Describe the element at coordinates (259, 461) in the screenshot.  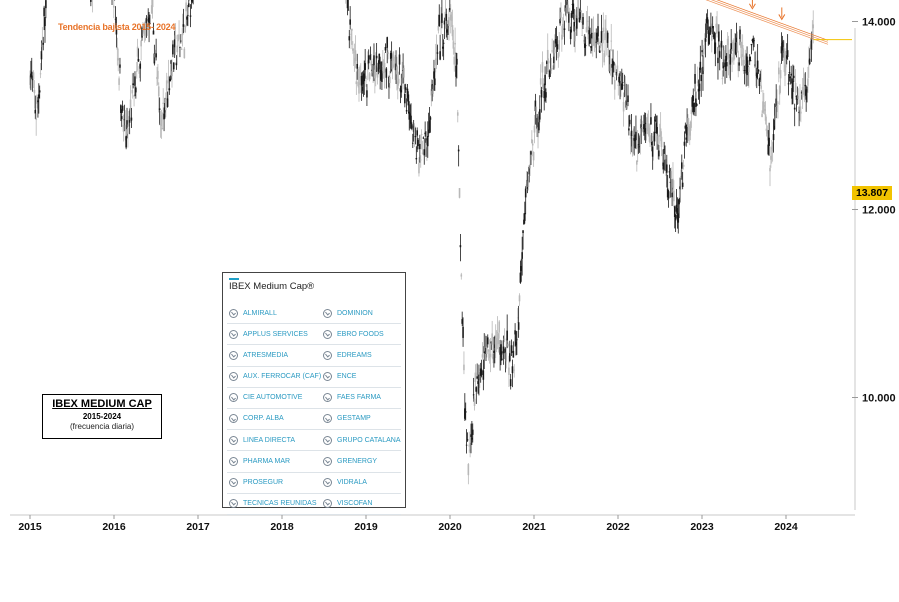
I see `member-link: PHARMA MAR` at that location.